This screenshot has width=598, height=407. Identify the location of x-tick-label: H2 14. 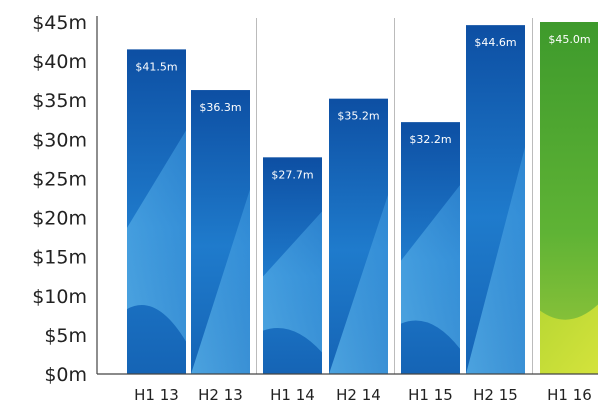
(358, 395).